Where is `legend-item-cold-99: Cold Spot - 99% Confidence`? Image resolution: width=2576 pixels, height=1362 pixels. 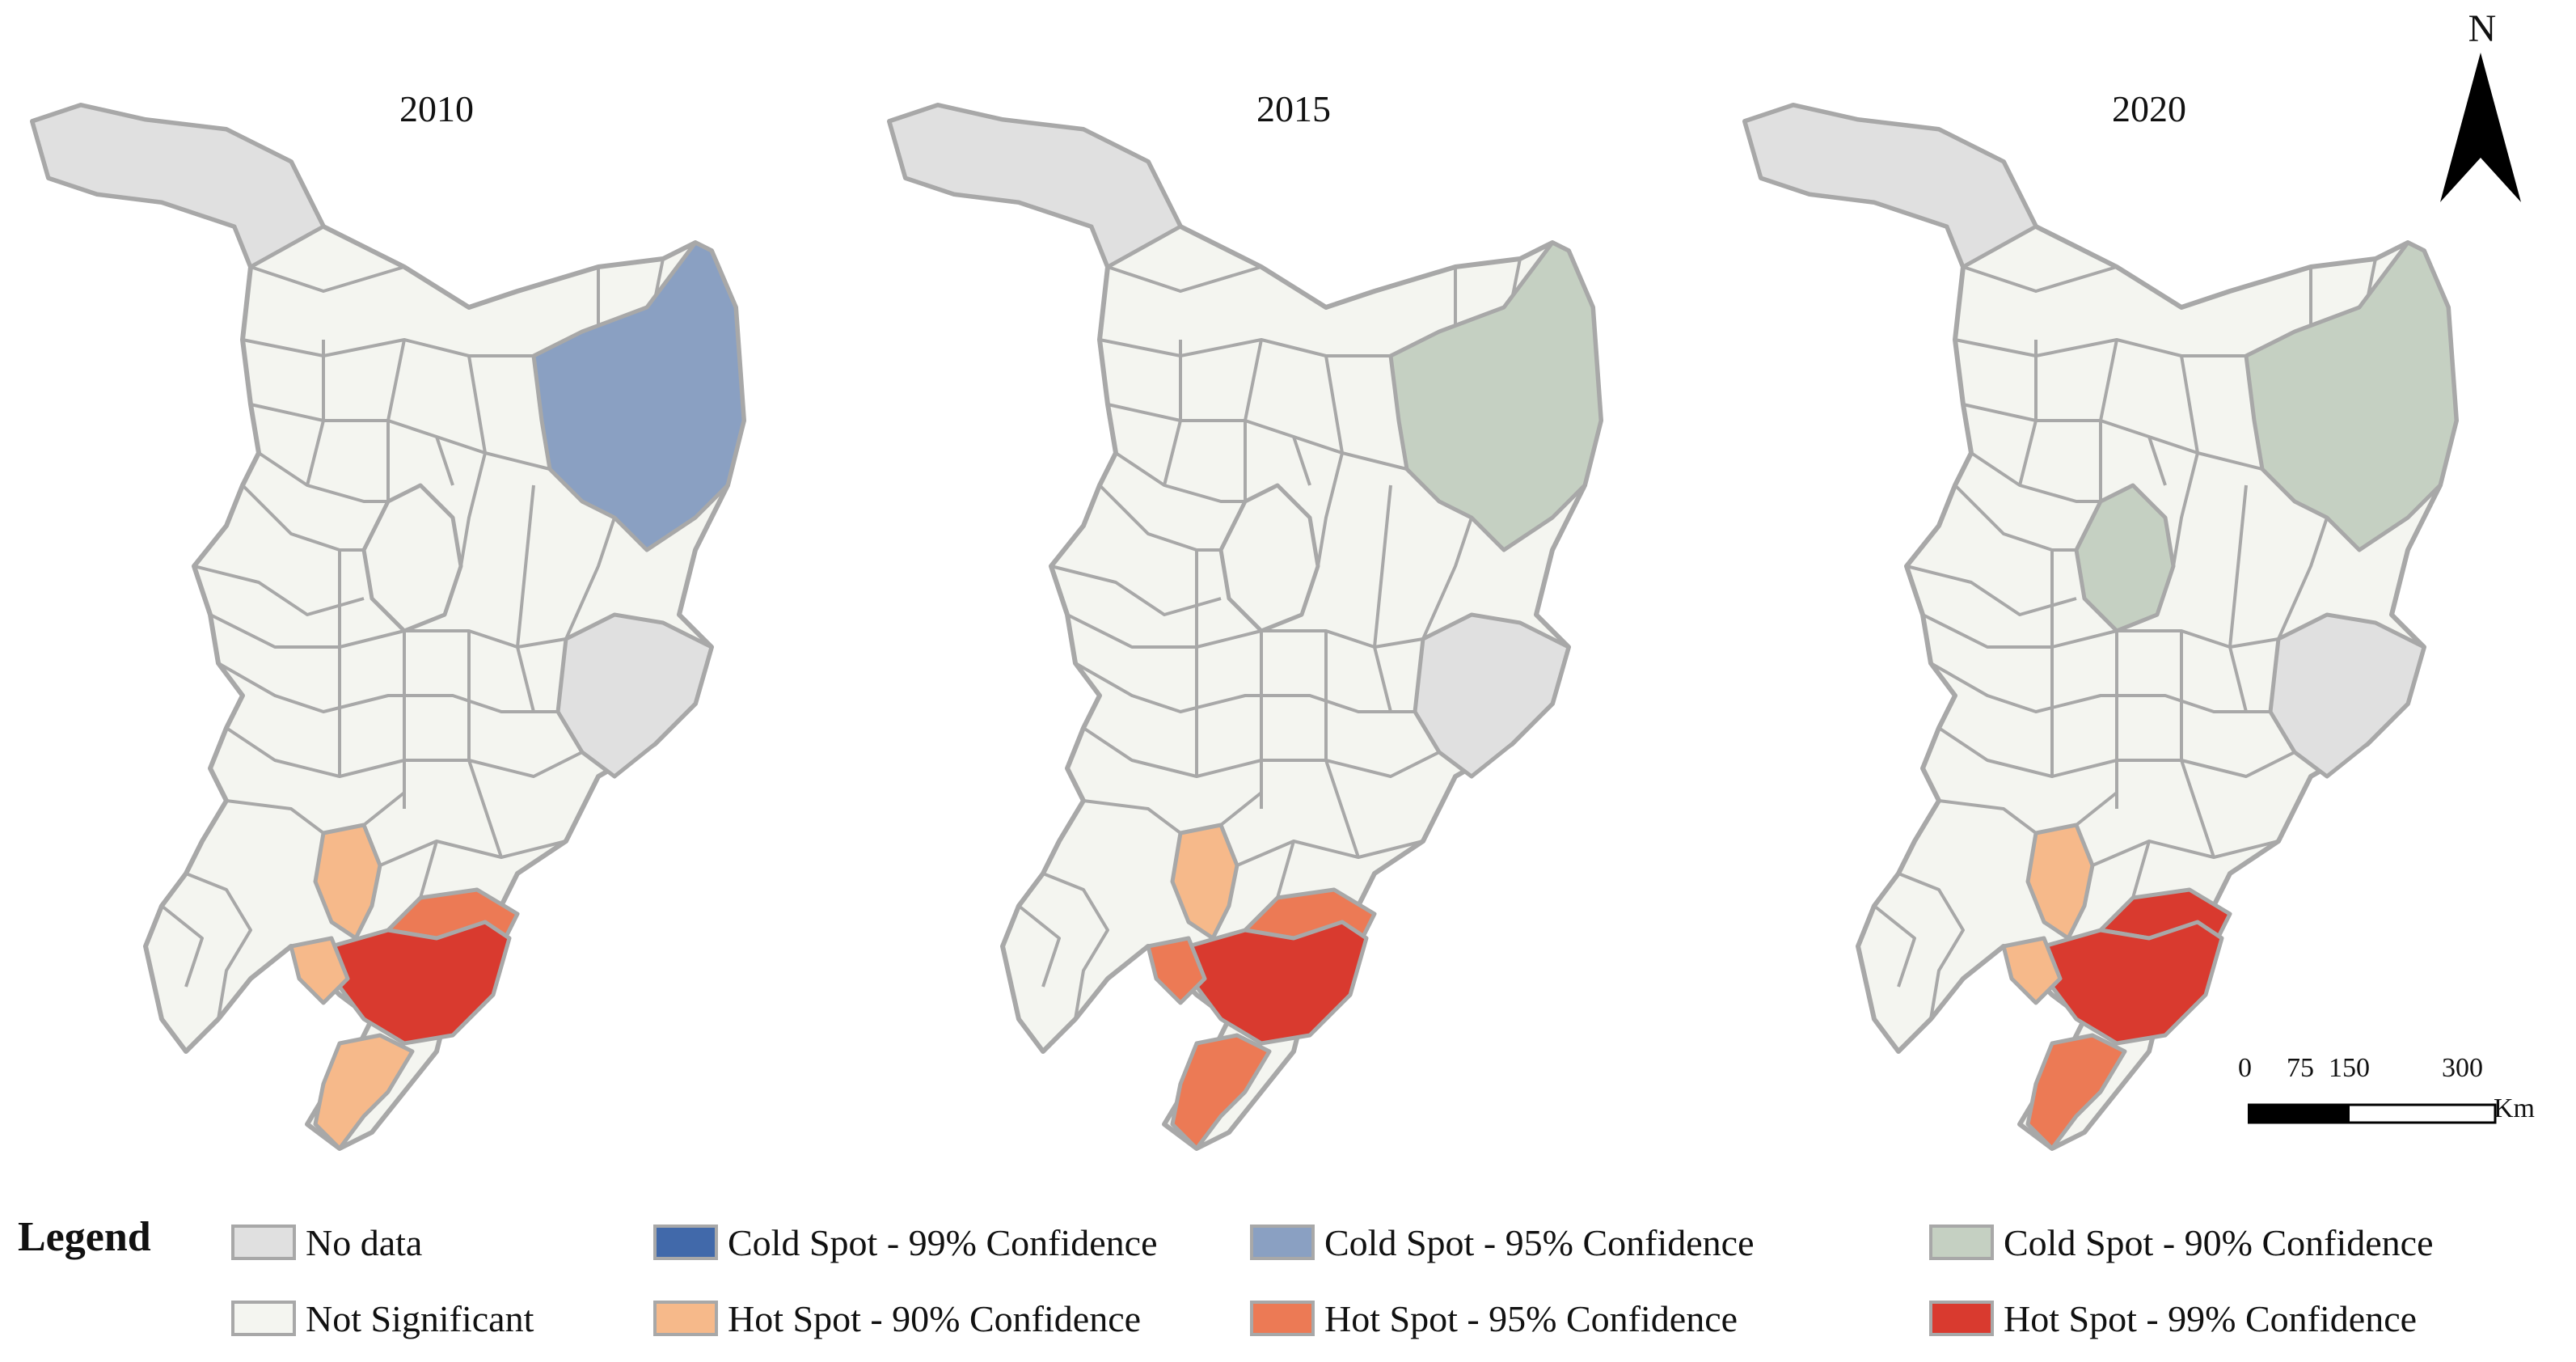
legend-item-cold-99: Cold Spot - 99% Confidence is located at coordinates (905, 1243).